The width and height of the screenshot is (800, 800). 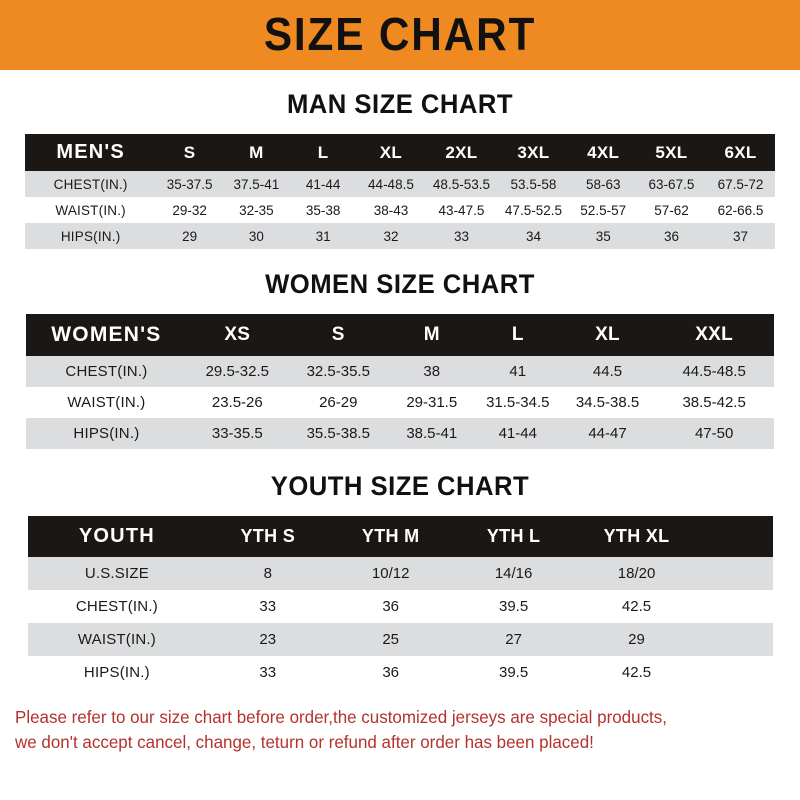 I want to click on men-cell: 53.5-58, so click(x=533, y=184).